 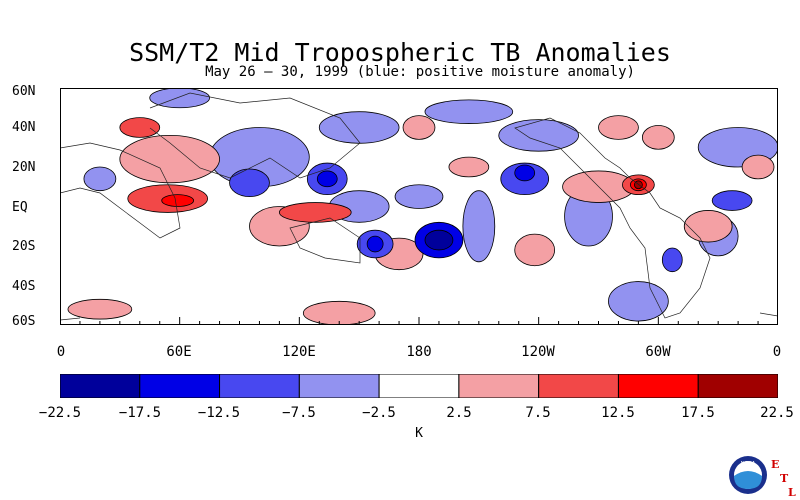 What do you see at coordinates (777, 352) in the screenshot?
I see `lon-label-0-east: 0` at bounding box center [777, 352].